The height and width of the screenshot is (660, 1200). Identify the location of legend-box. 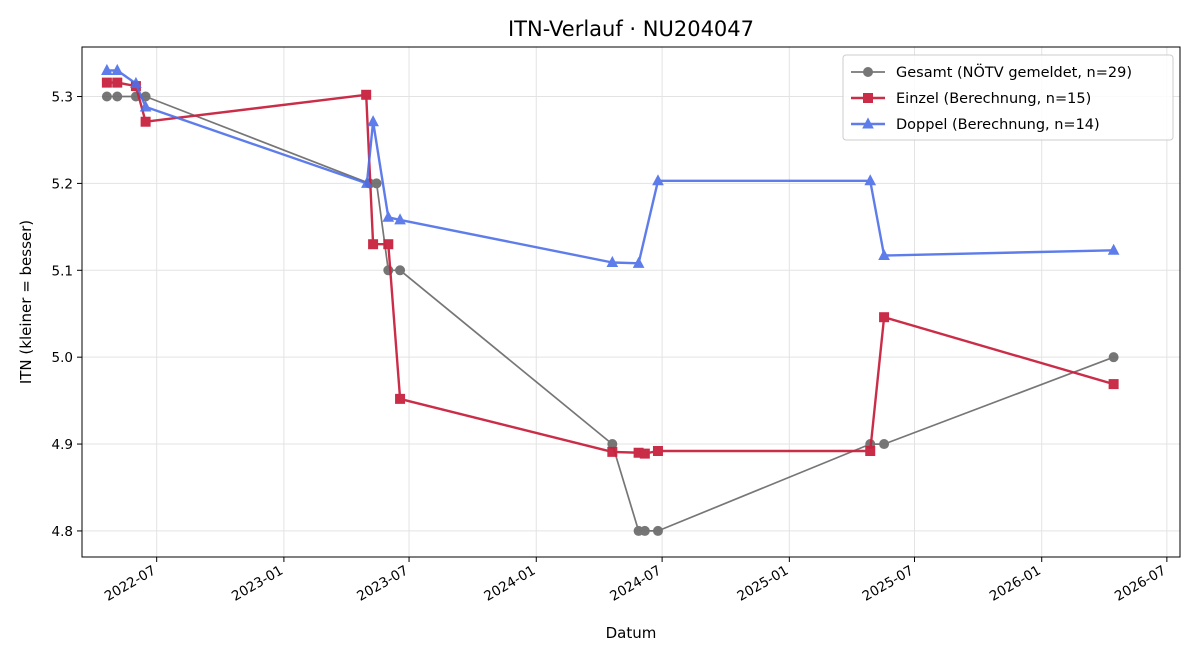
(1008, 97).